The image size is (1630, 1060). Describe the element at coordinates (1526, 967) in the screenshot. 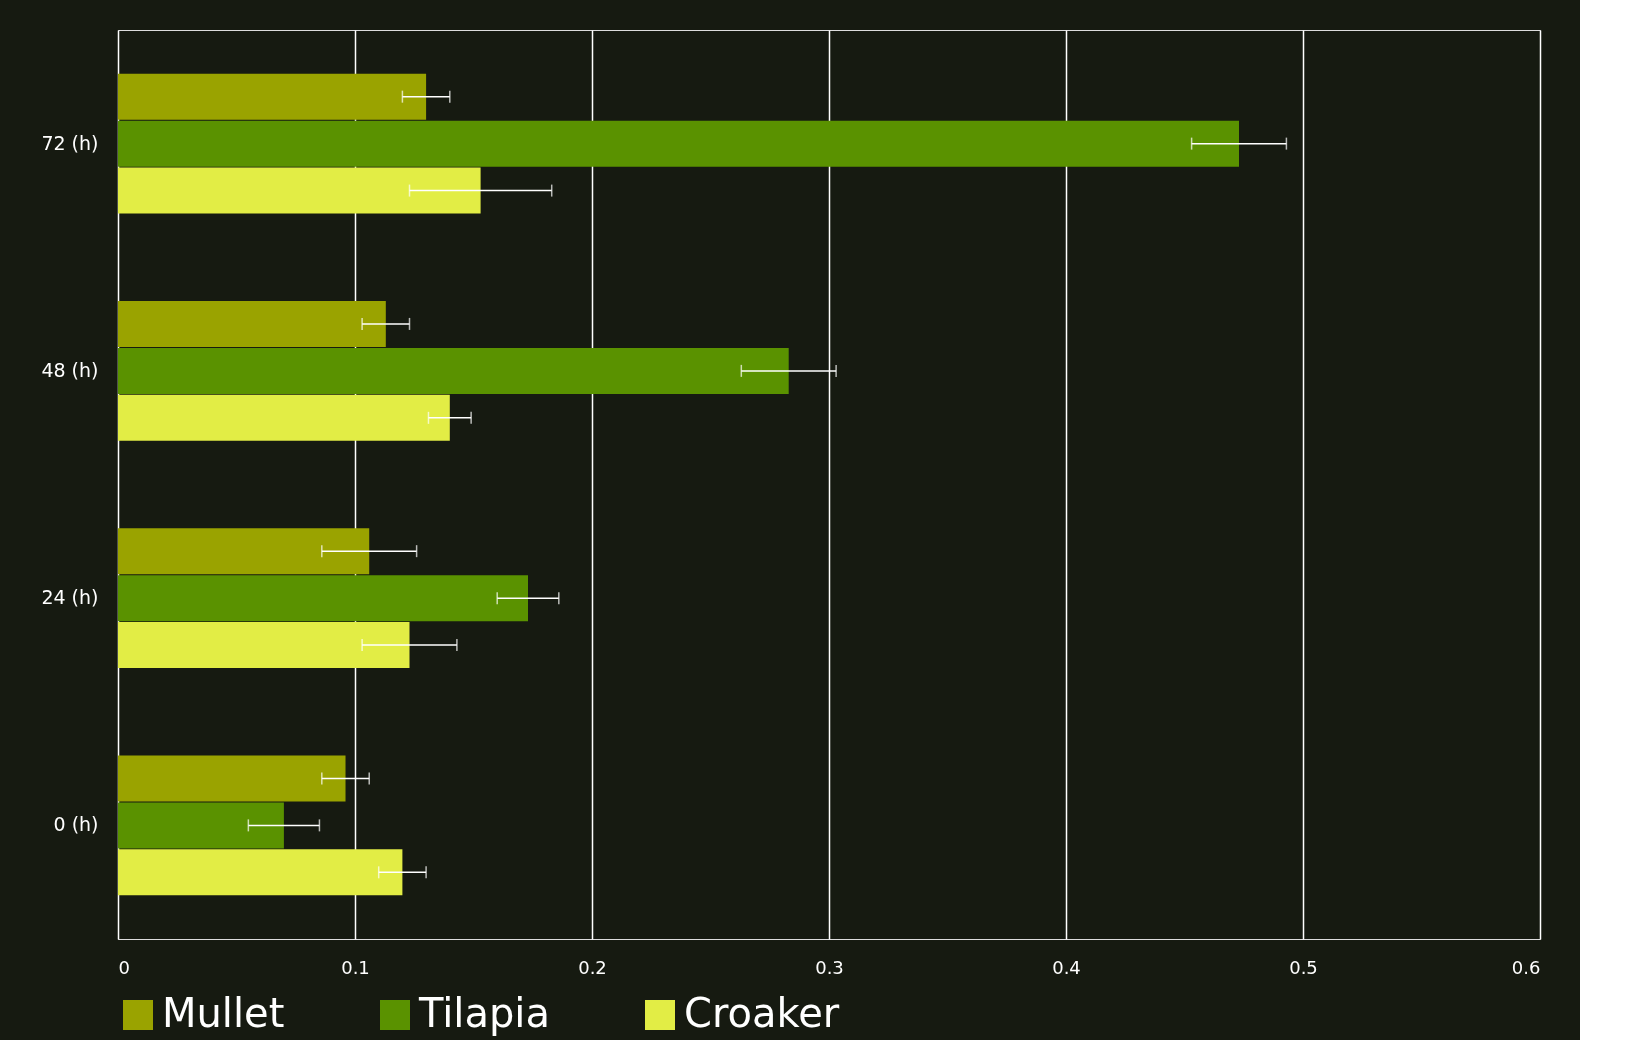

I see `x-tick-label: 0.6` at that location.